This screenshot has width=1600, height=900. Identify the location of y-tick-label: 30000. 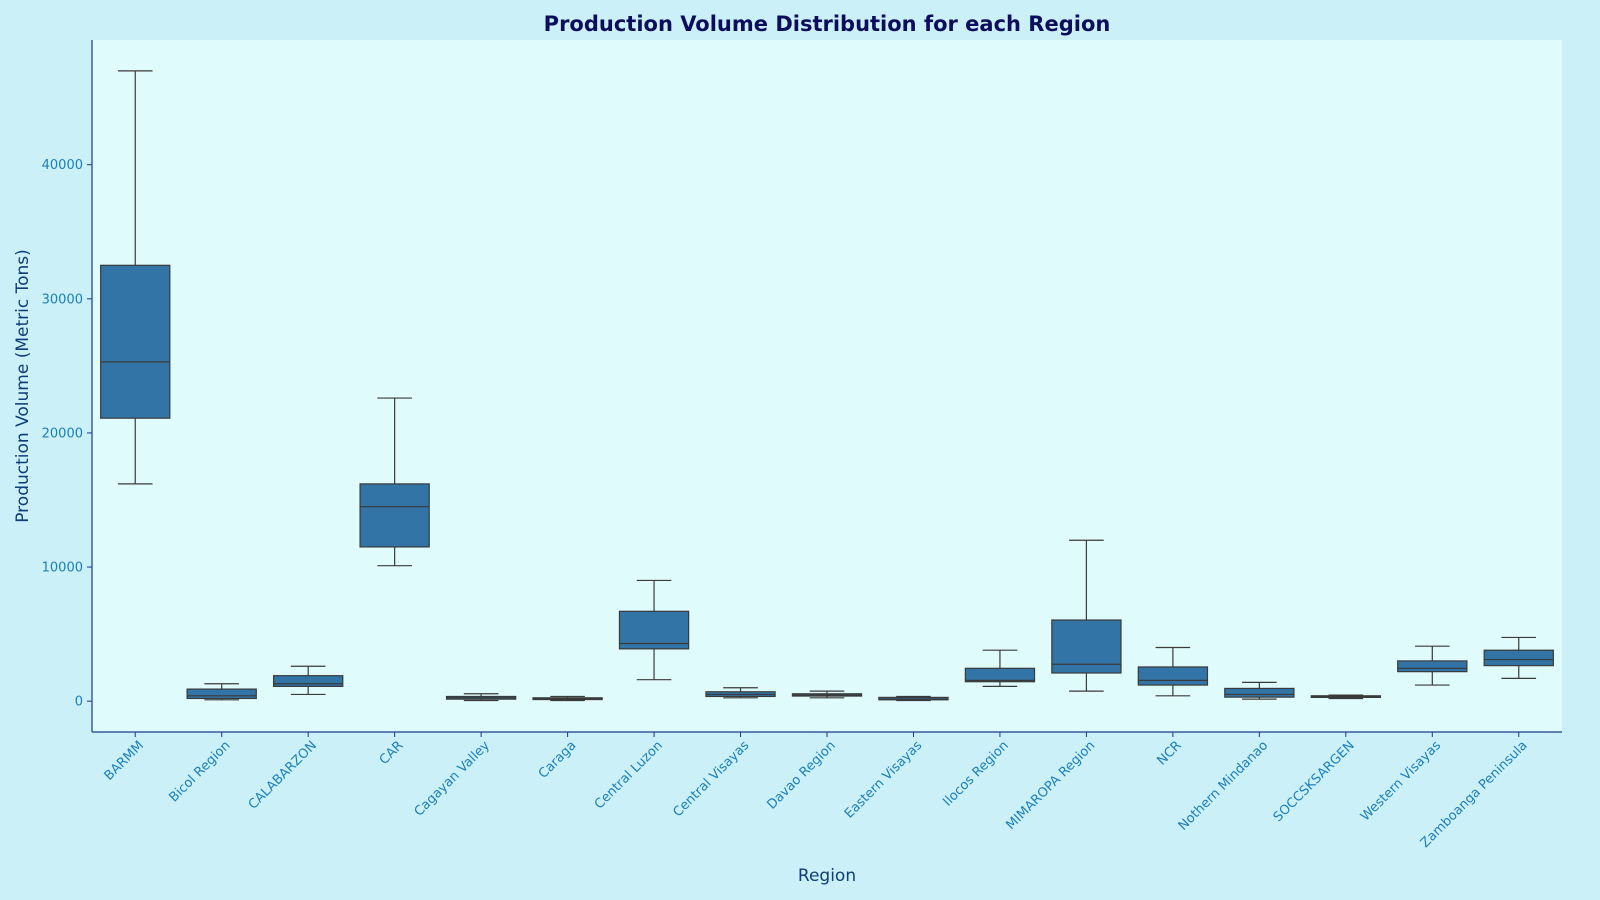
(62, 299).